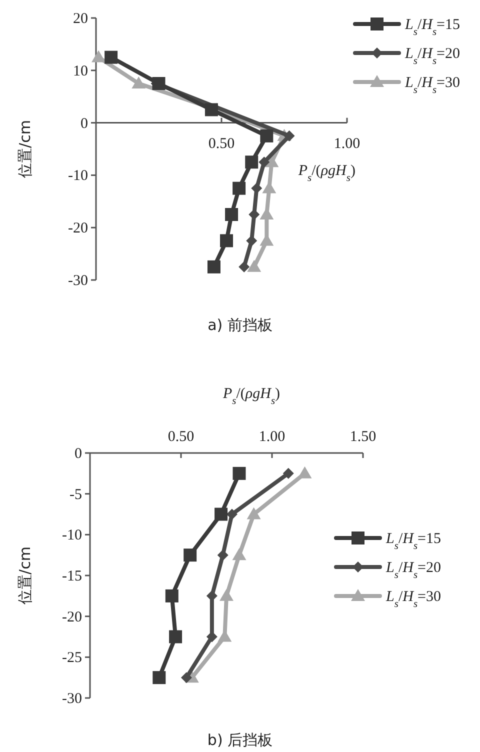  Describe the element at coordinates (76, 494) in the screenshot. I see `y-tick-label: -5` at that location.